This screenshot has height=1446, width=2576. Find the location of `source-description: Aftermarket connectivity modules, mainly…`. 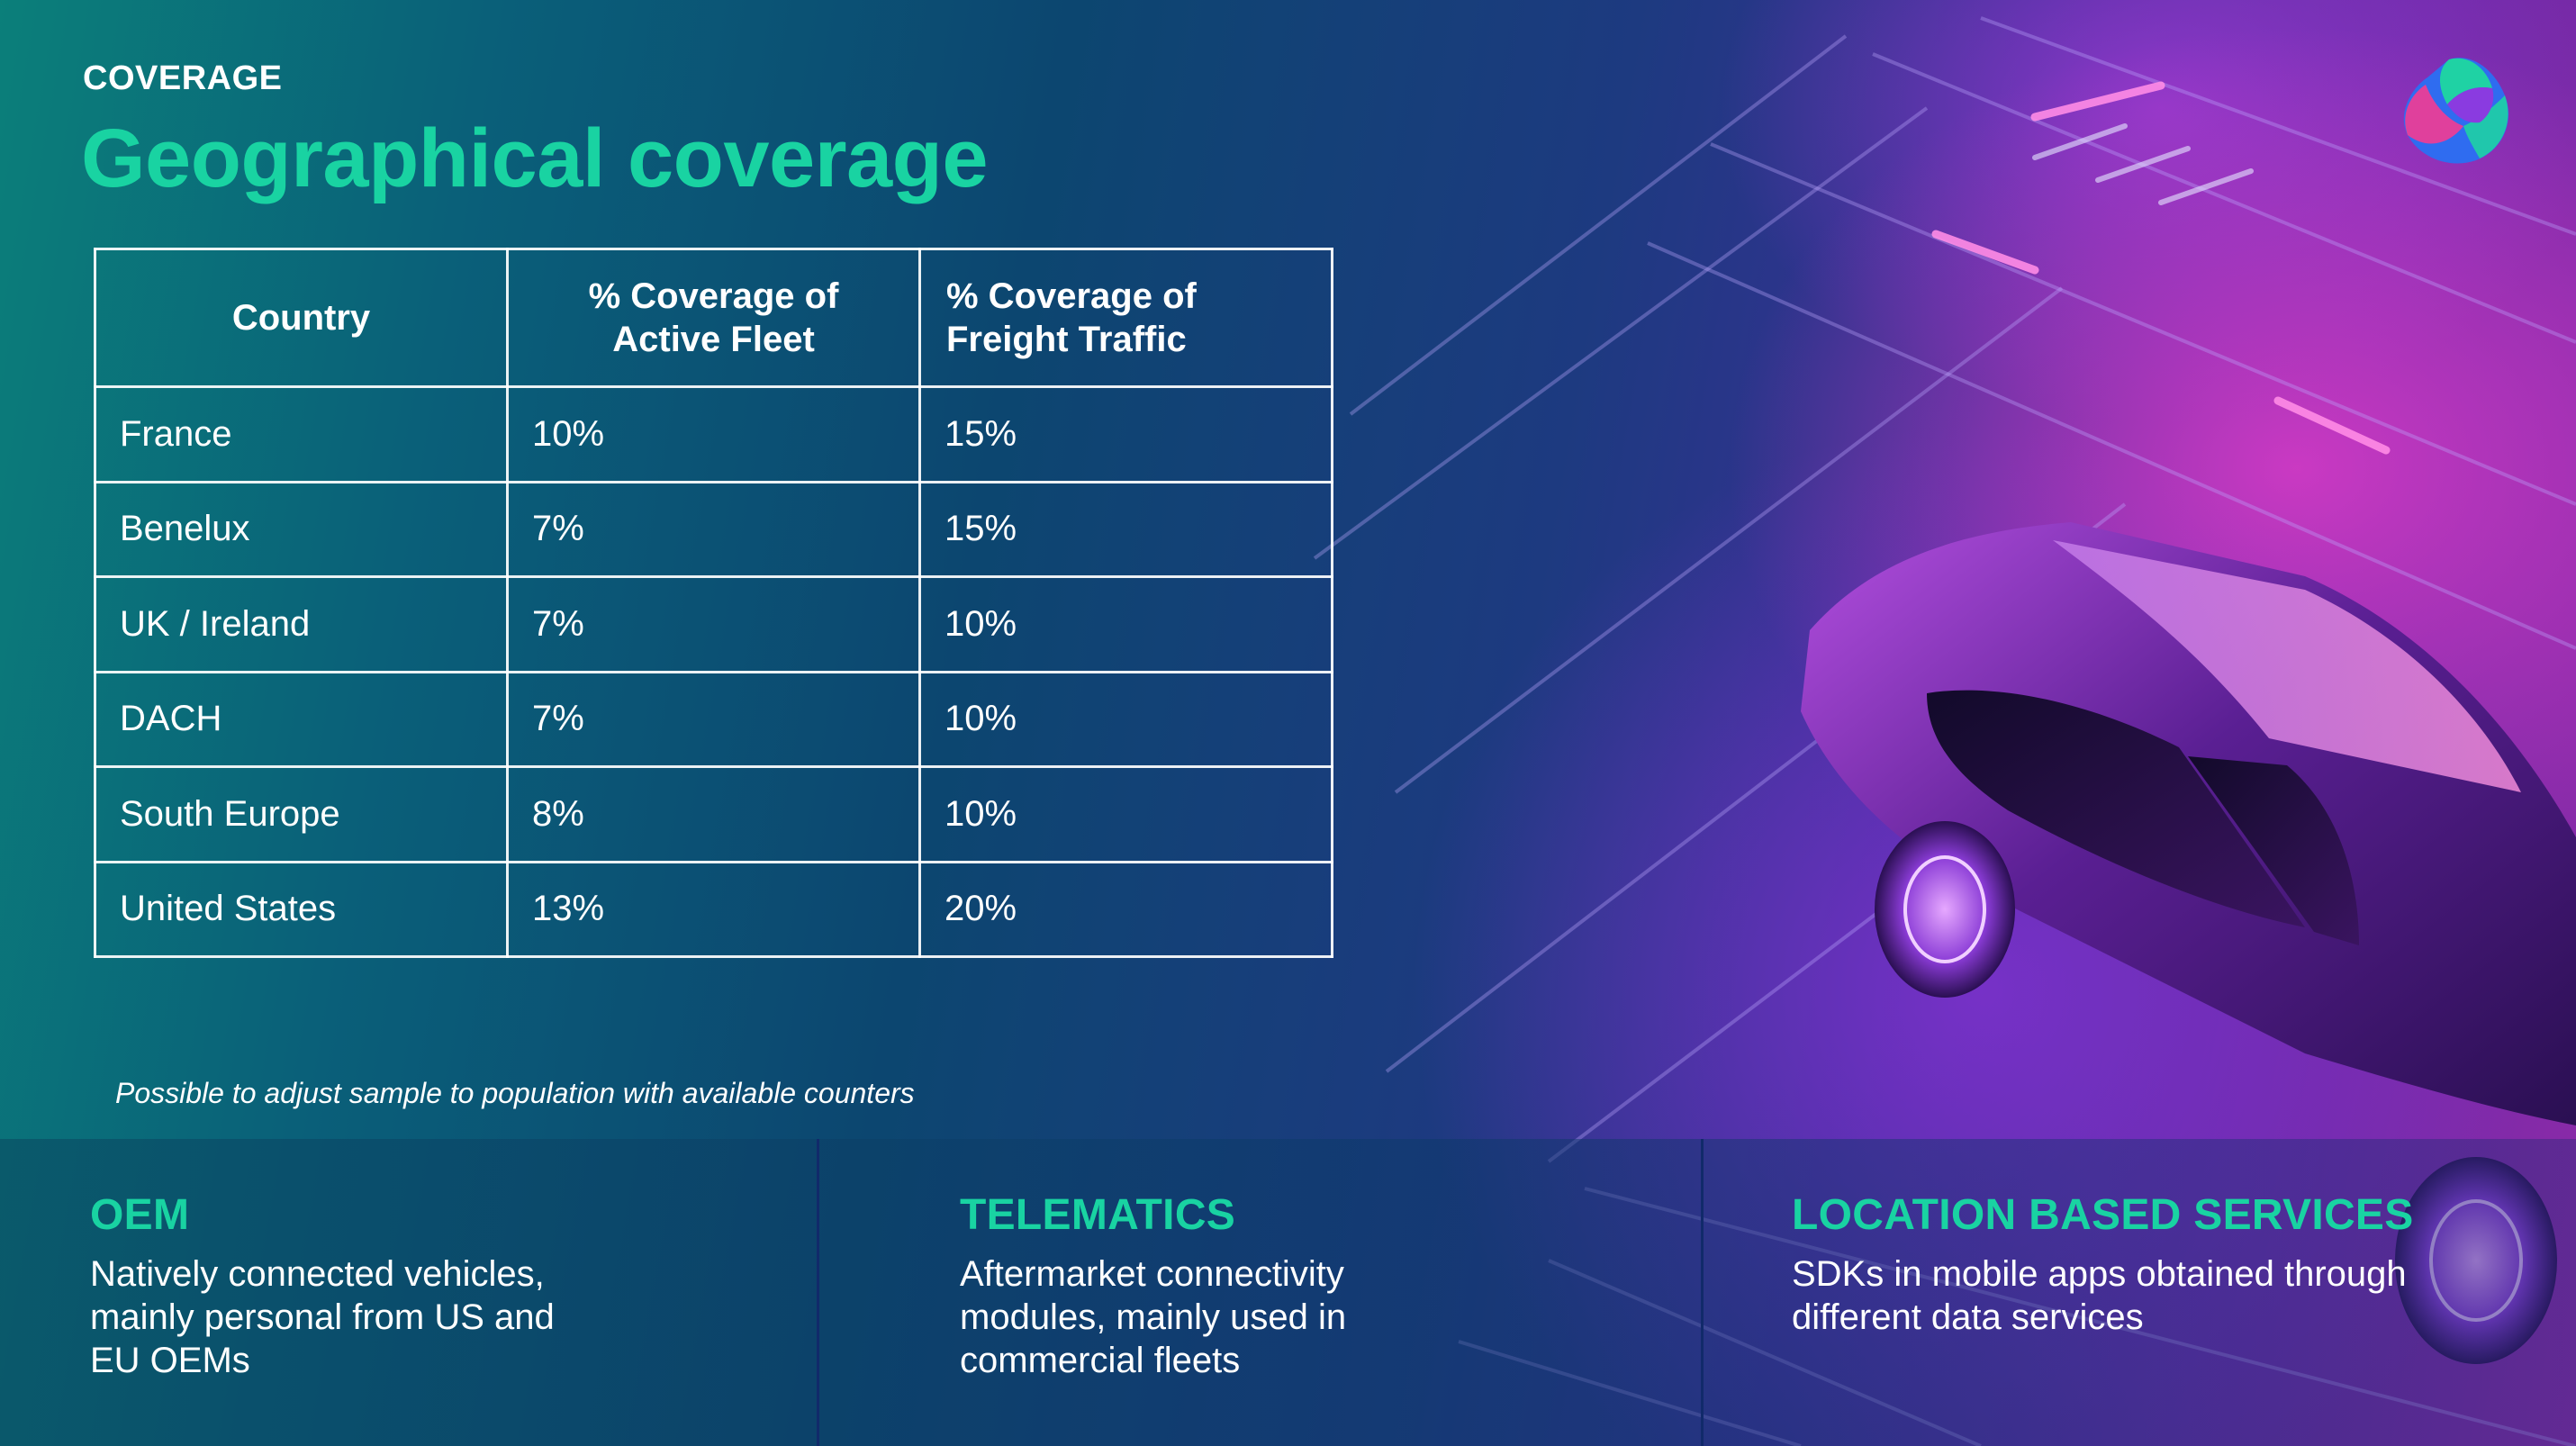

source-description: Aftermarket connectivity modules, mainly… is located at coordinates (1153, 1317).